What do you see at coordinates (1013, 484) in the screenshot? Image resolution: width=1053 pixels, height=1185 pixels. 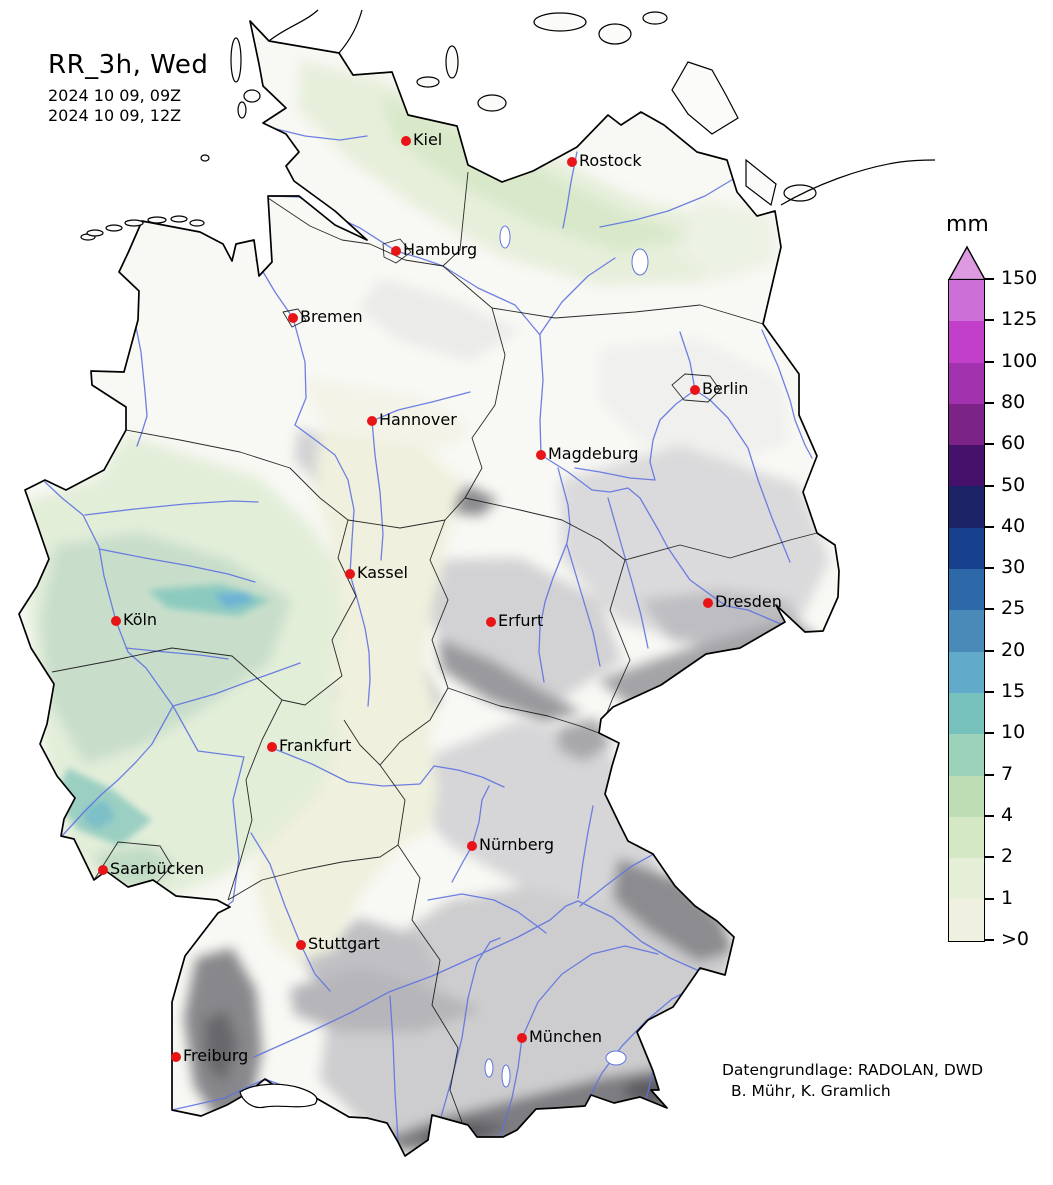 I see `colorbar-tick-label: 50` at bounding box center [1013, 484].